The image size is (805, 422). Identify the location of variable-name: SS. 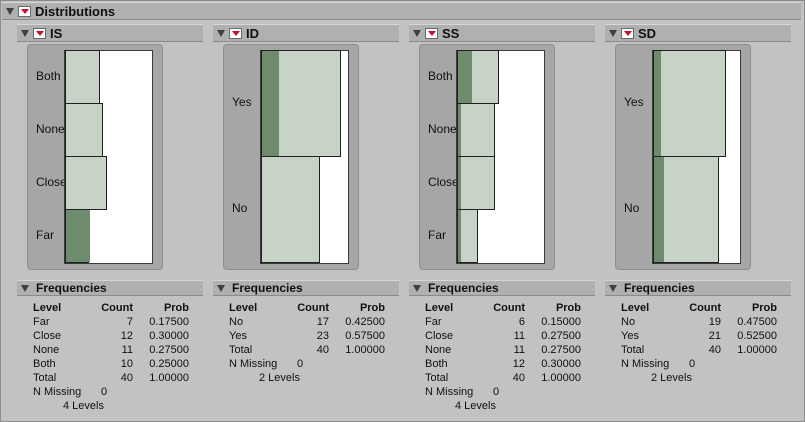
(451, 33).